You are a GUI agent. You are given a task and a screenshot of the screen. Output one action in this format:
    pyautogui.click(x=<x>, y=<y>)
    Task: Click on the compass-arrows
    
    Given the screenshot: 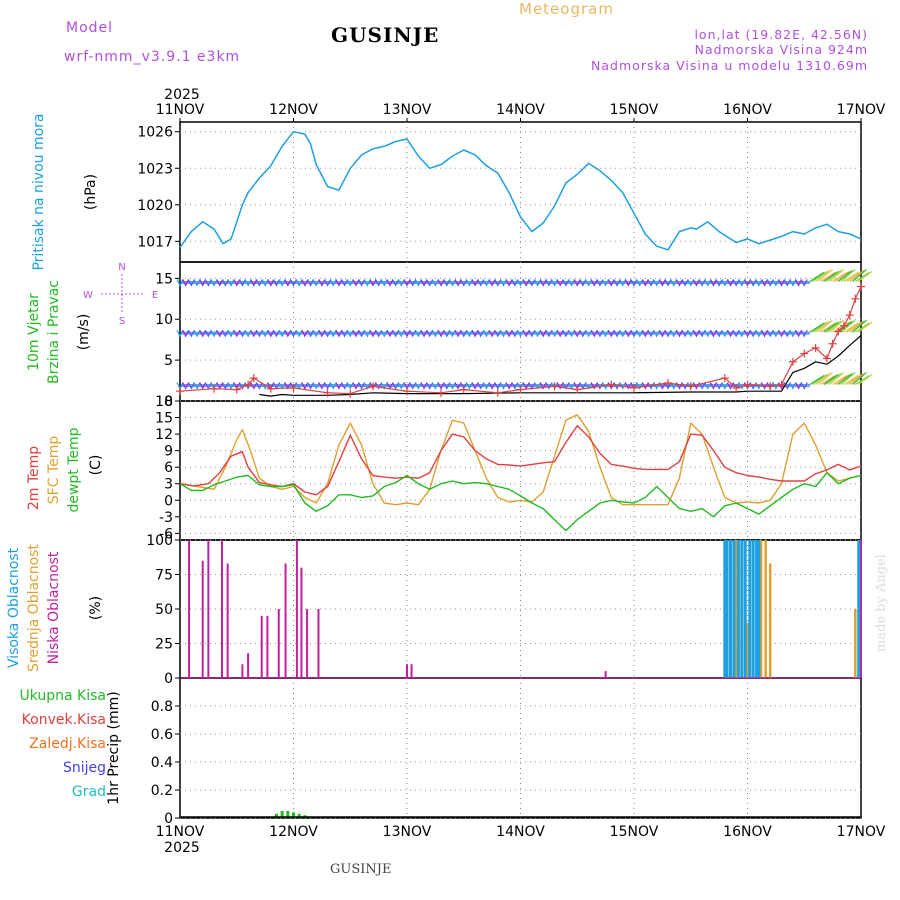 What is the action you would take?
    pyautogui.click(x=122, y=294)
    